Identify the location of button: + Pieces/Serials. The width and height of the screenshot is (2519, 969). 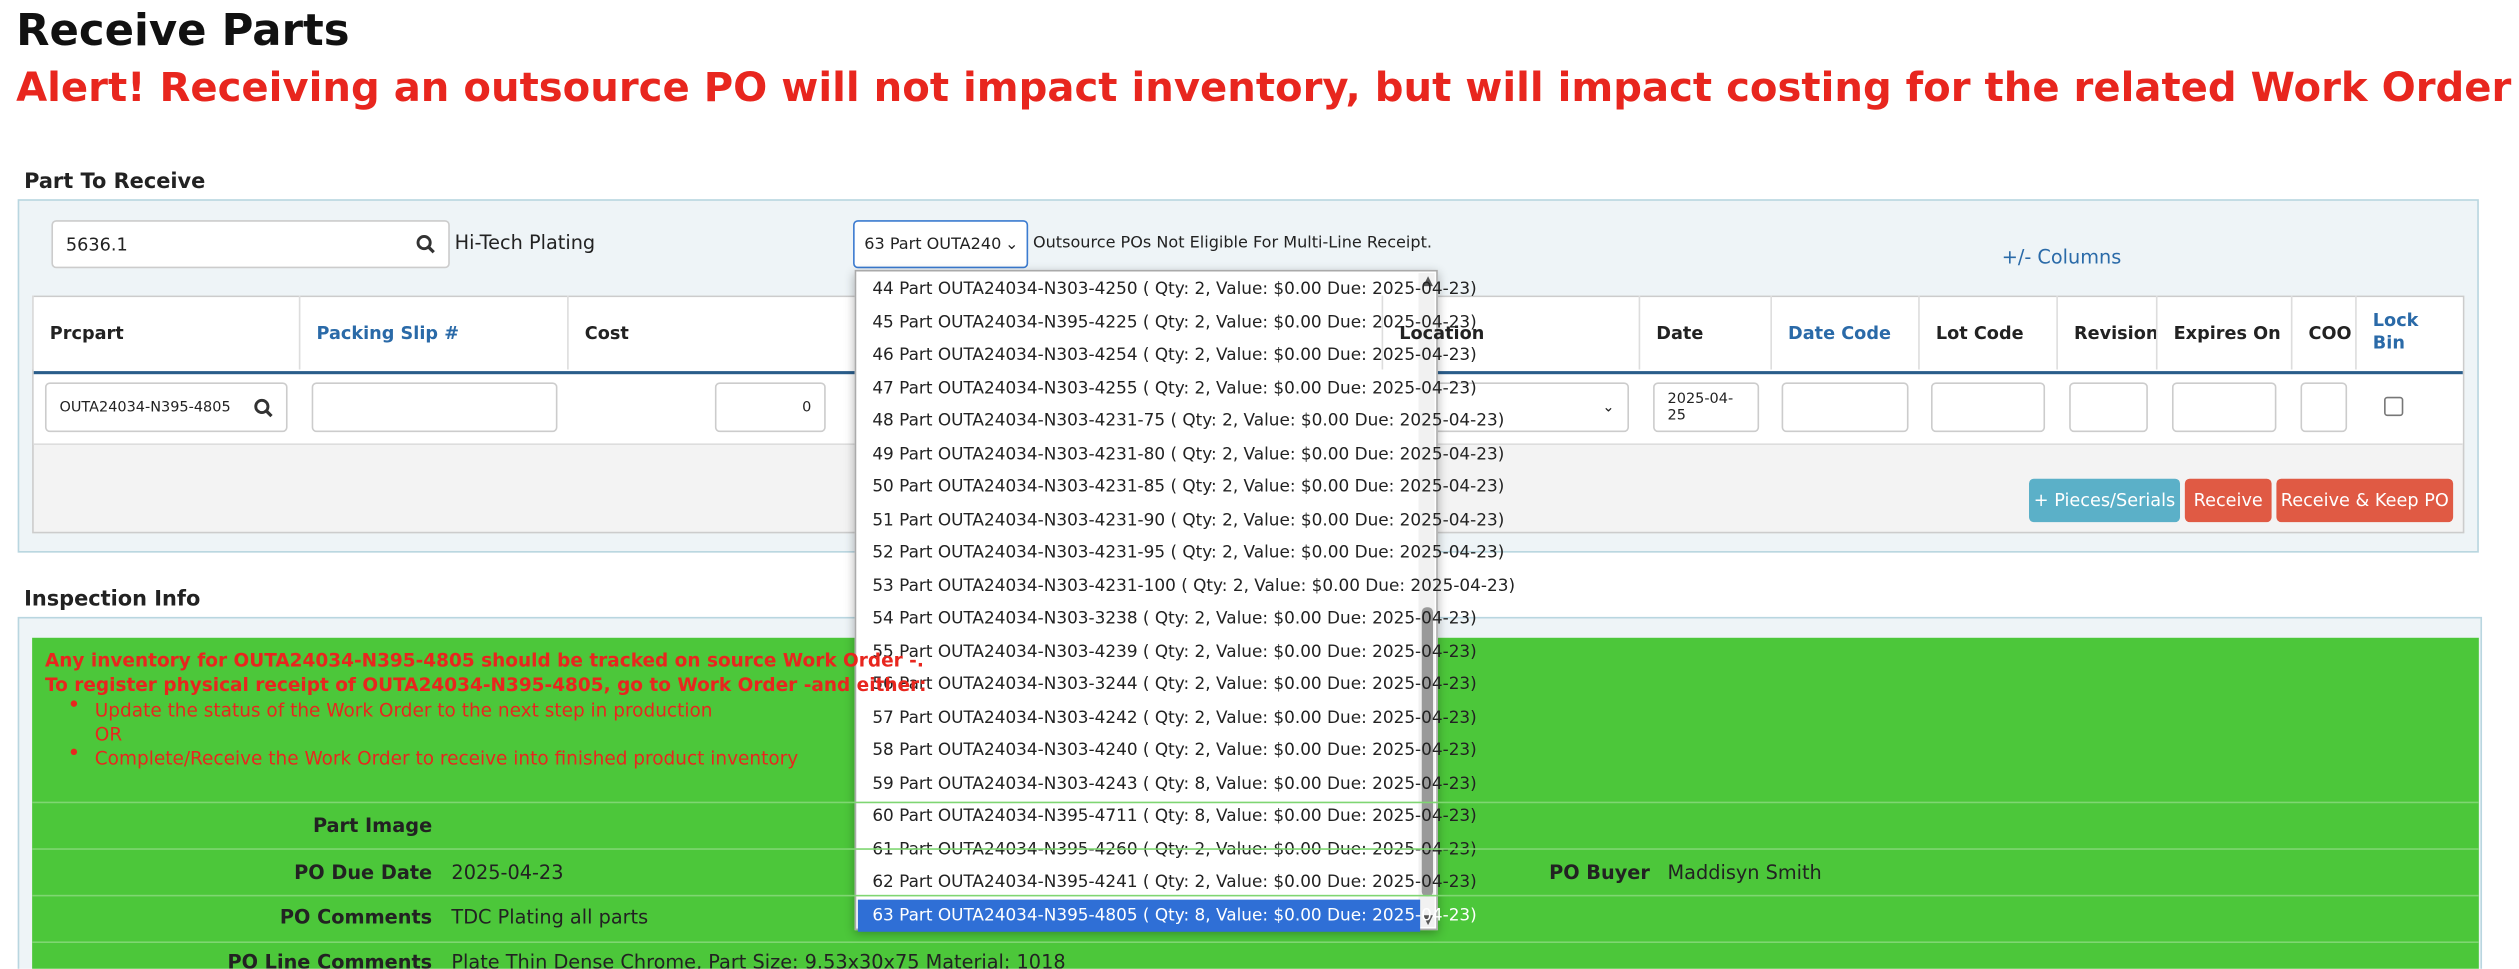
(2105, 500).